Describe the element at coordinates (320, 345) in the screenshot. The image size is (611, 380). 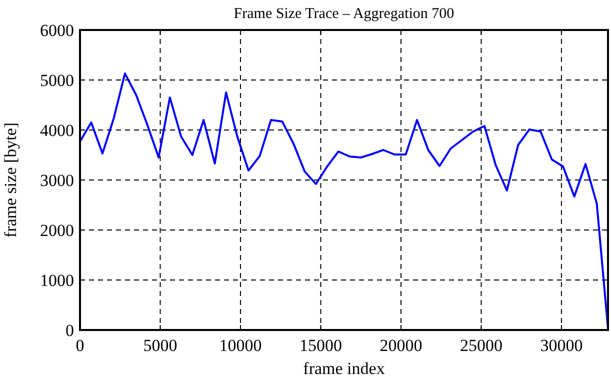
I see `x-tick-label: 15000` at that location.